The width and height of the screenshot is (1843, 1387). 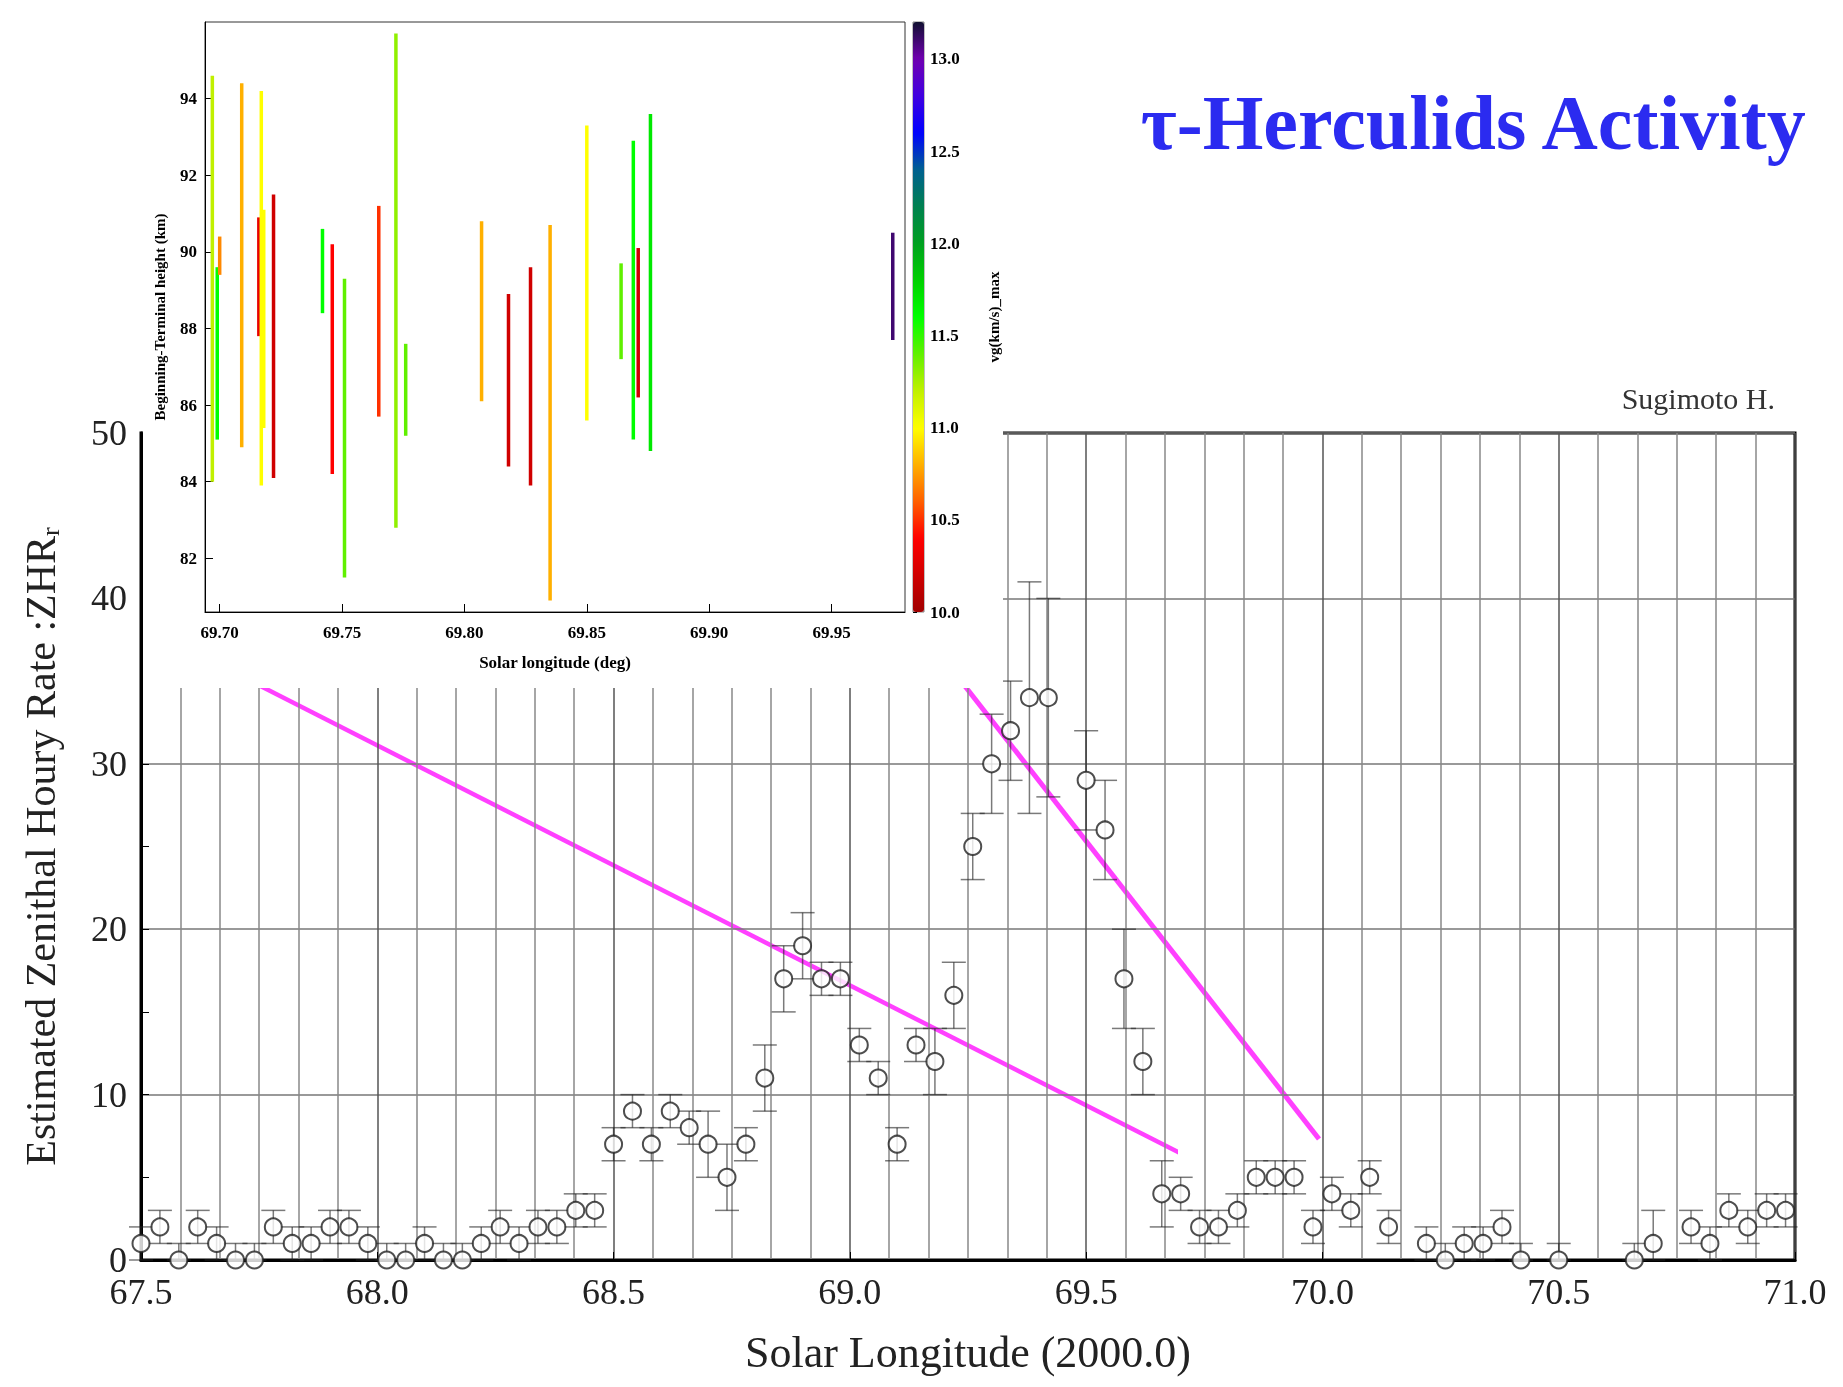 What do you see at coordinates (342, 632) in the screenshot?
I see `x-tick-label: 69.75` at bounding box center [342, 632].